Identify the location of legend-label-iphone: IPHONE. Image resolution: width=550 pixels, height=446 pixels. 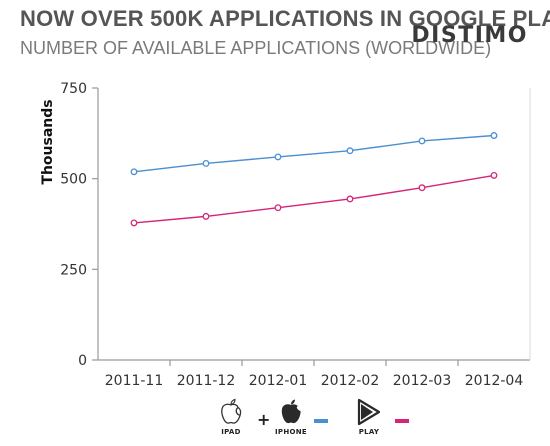
(291, 432).